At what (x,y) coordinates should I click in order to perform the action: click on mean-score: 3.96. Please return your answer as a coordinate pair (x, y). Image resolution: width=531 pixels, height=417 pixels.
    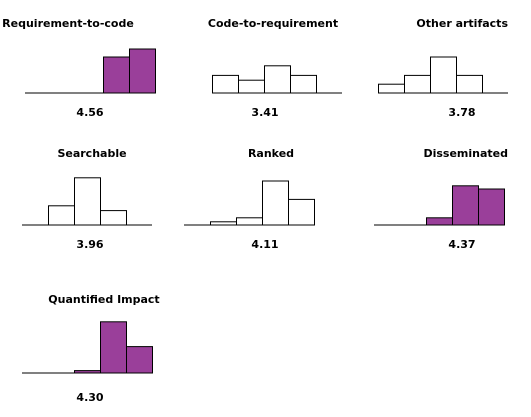
    Looking at the image, I should click on (89, 244).